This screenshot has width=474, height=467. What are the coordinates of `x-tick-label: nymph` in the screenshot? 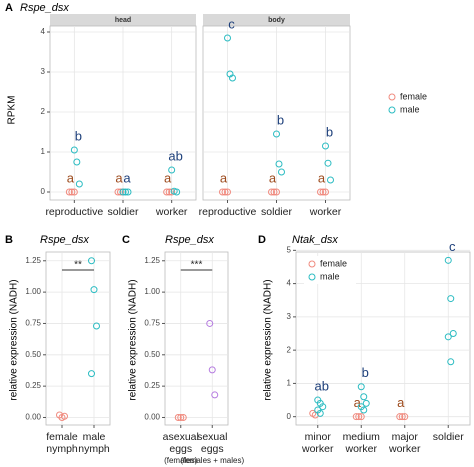 It's located at (62, 449).